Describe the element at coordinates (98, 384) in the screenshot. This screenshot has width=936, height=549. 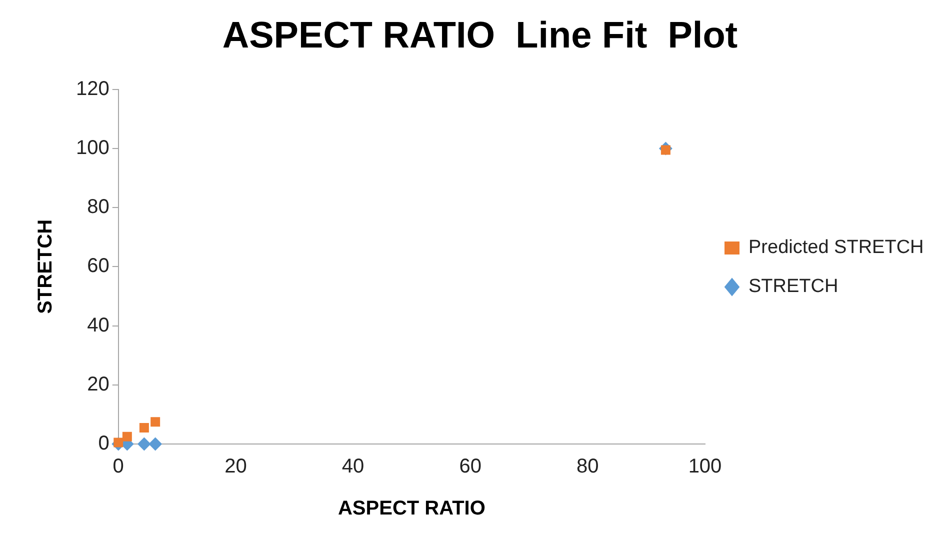
I see `y-tick-label: 20` at that location.